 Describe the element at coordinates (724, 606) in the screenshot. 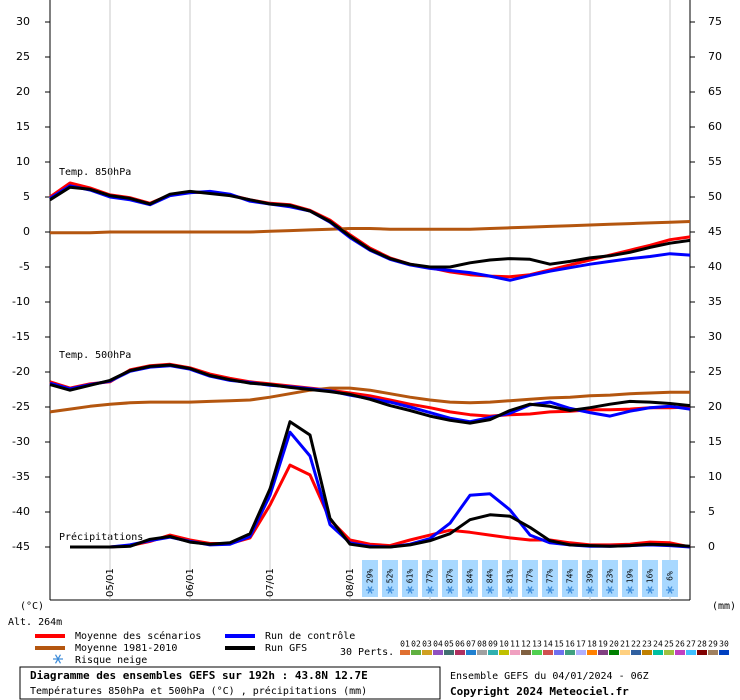

I see `y2-axis-label: (mm)` at that location.